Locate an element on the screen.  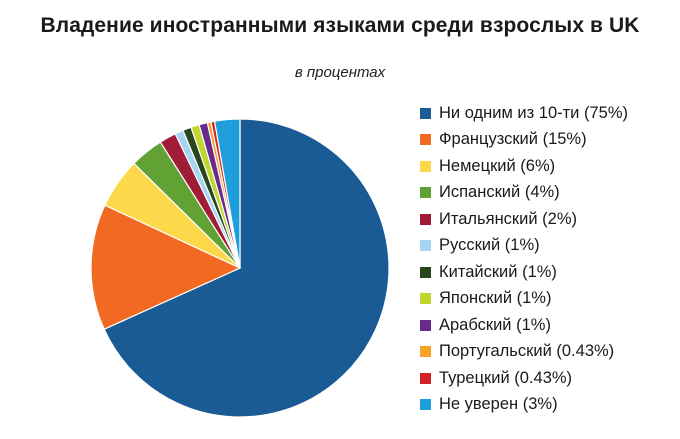
legend-item: Русский (1%) is located at coordinates (524, 246).